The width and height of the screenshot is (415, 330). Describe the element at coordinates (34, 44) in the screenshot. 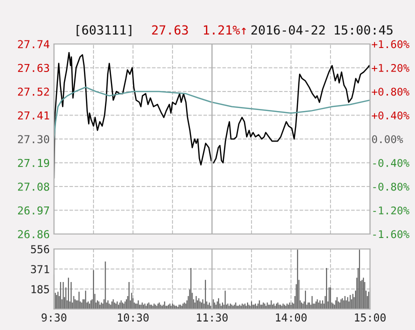

I see `y-tick-label: 27.74` at that location.